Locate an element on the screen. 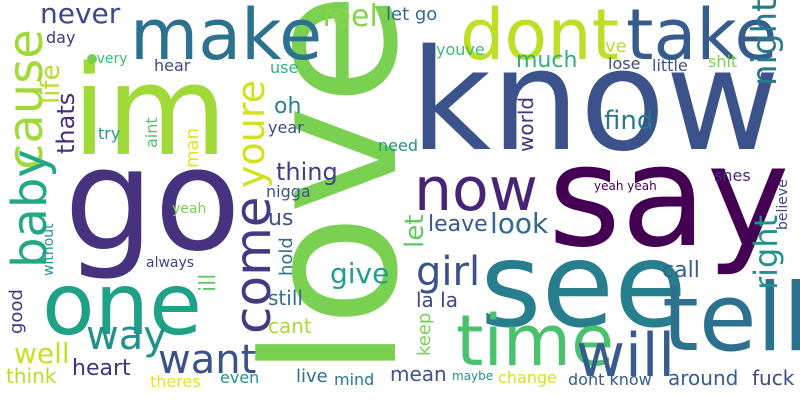  word-well: well is located at coordinates (42, 353).